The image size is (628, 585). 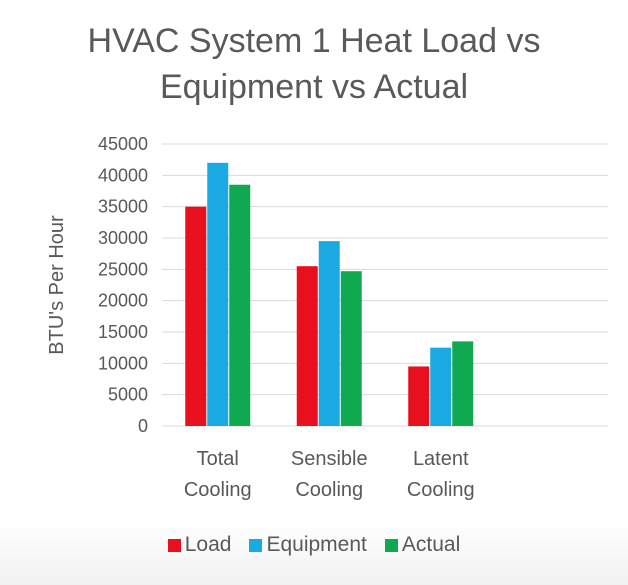 I want to click on x-tick-label: Latent, so click(x=441, y=459).